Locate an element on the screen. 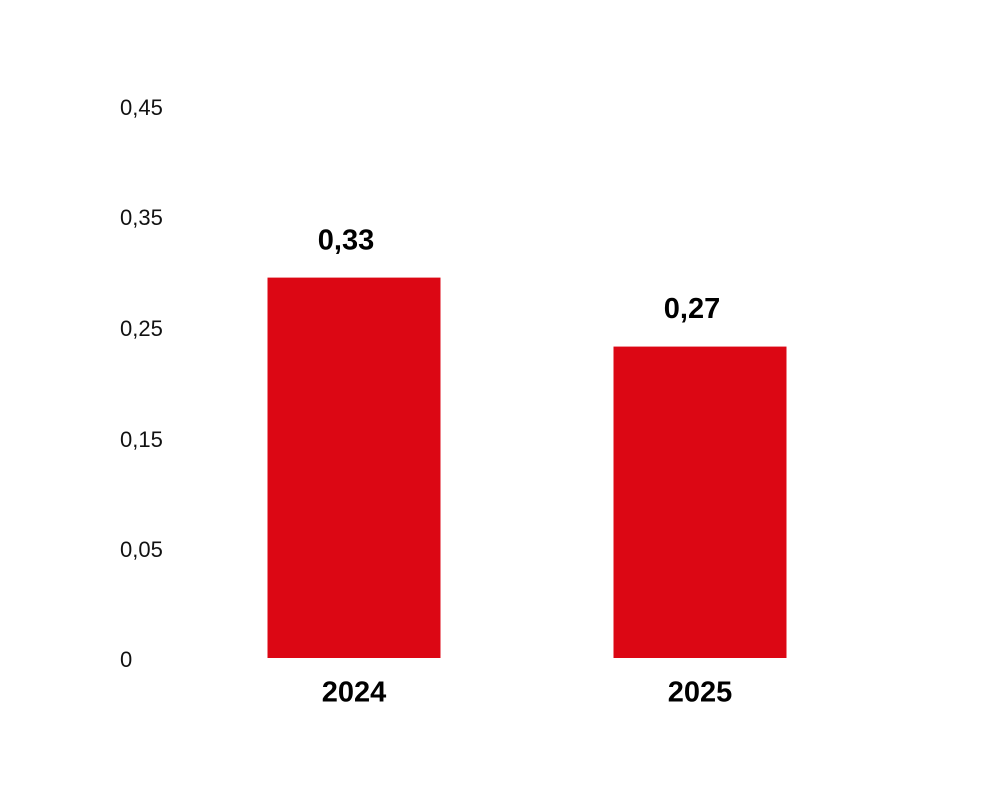  y-tick-label: 0 is located at coordinates (126, 659).